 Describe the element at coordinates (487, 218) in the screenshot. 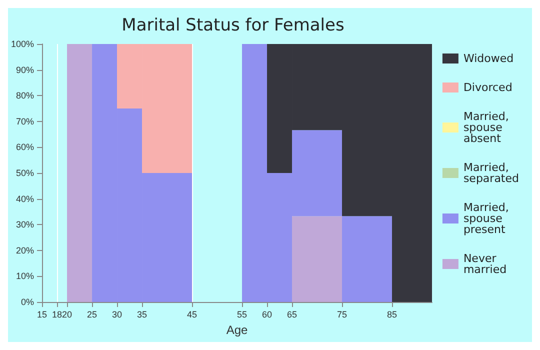

I see `legend-label: Married, spouse present` at that location.